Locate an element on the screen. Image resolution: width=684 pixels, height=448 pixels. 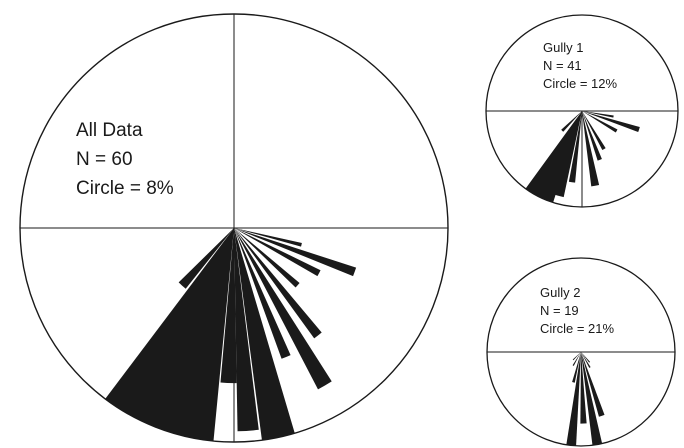
rose-gully-1: Gully 1 N = 41 Circle = 12% is located at coordinates (582, 111).